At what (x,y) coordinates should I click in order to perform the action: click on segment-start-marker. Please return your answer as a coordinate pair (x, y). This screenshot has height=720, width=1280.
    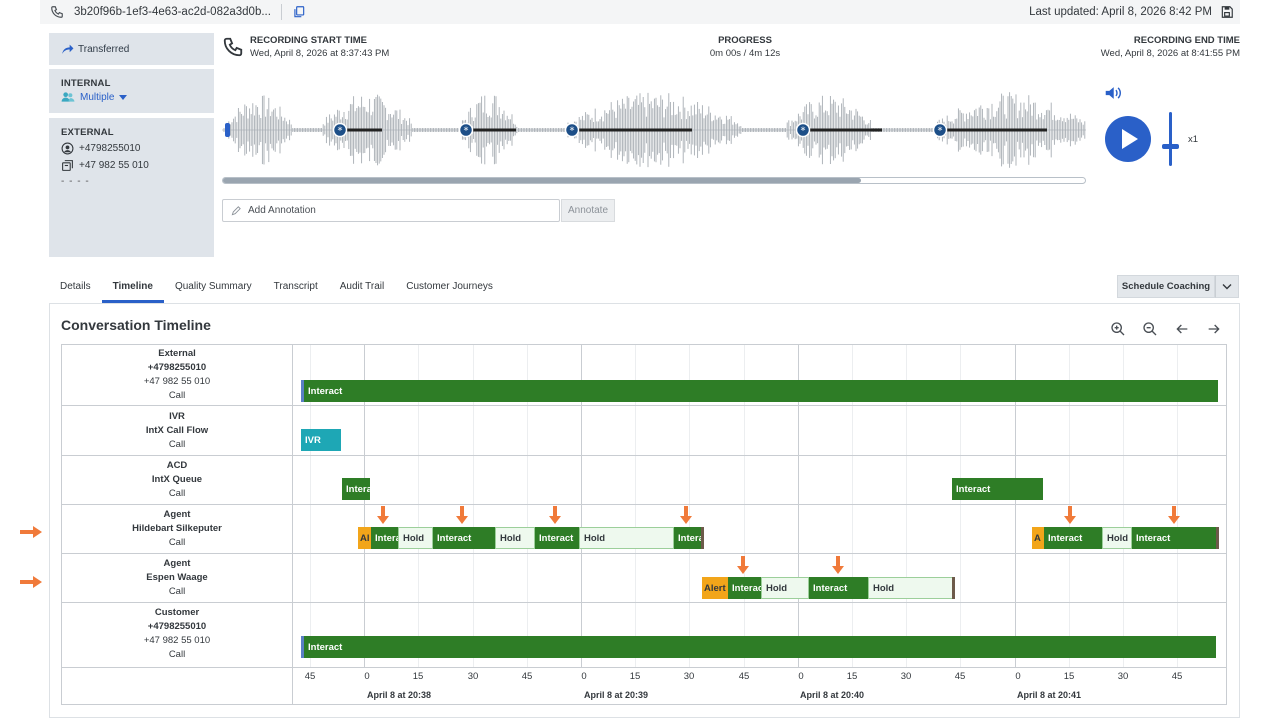
    Looking at the image, I should click on (302, 647).